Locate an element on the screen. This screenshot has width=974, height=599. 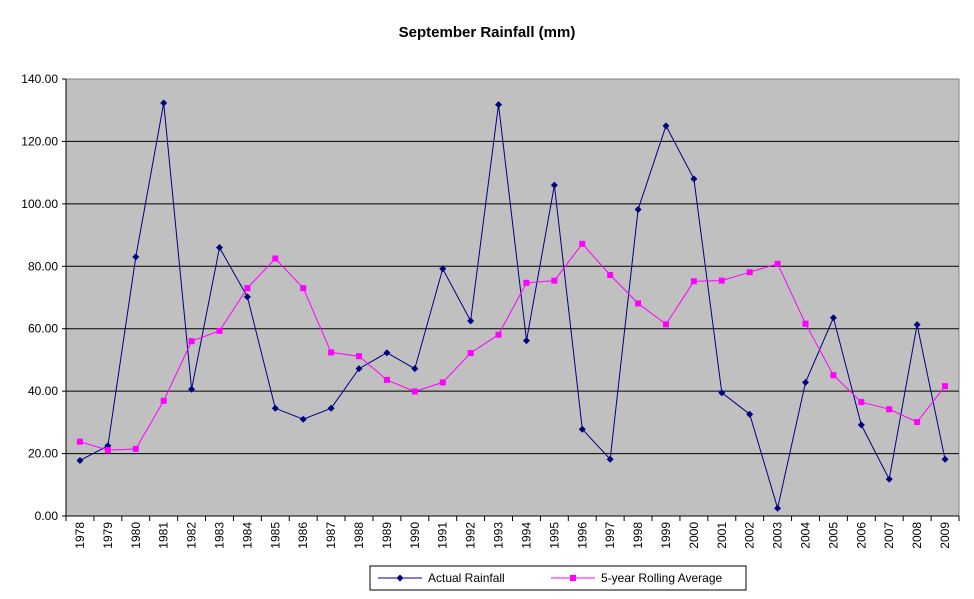
x-tick-label: 2007 is located at coordinates (889, 535).